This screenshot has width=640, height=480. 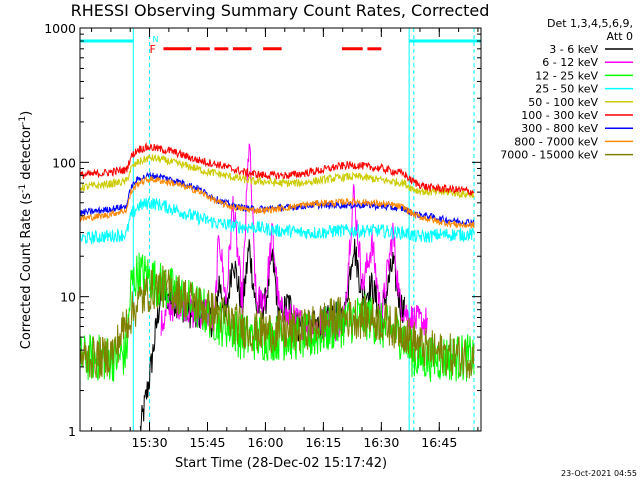 What do you see at coordinates (599, 473) in the screenshot?
I see `footer-timestamp: 23-Oct-2021 04:55` at bounding box center [599, 473].